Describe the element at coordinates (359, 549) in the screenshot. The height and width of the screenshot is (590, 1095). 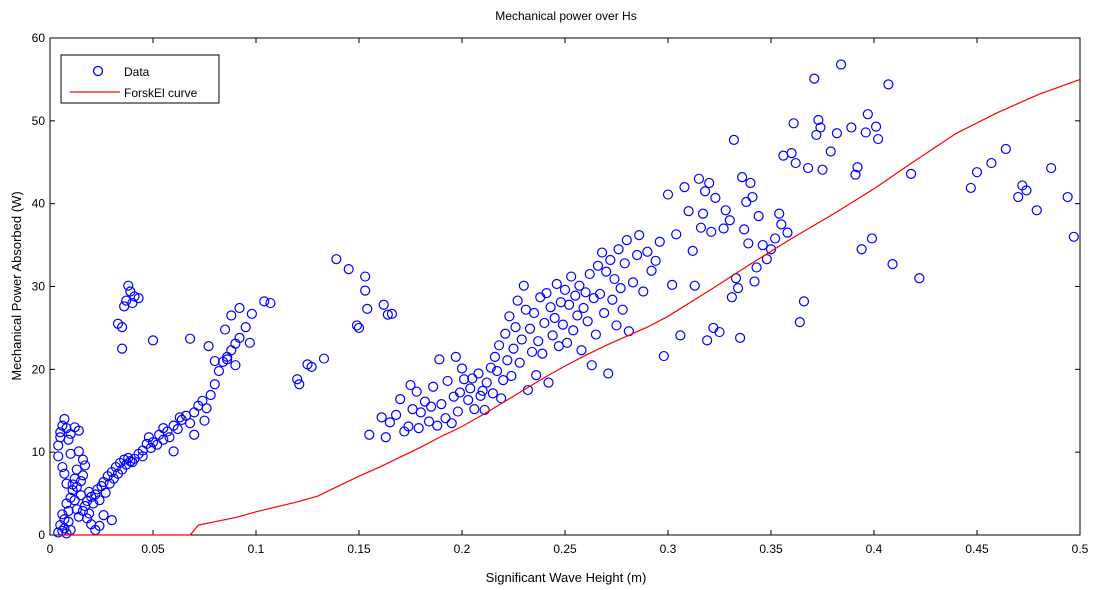
I see `x-tick-label: 0.15` at that location.